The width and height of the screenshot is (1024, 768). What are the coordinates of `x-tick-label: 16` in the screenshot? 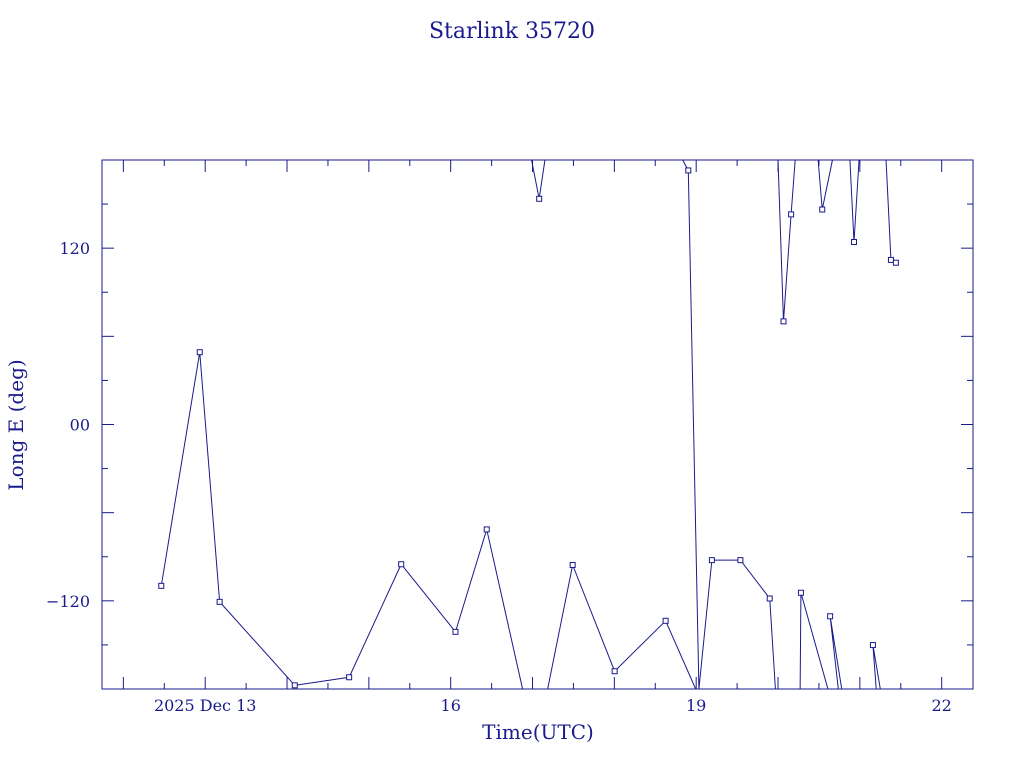 It's located at (451, 705).